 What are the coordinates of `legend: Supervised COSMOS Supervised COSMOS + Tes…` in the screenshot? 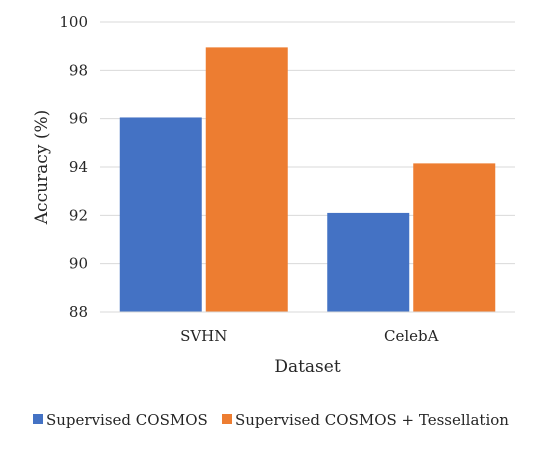 It's located at (271, 420).